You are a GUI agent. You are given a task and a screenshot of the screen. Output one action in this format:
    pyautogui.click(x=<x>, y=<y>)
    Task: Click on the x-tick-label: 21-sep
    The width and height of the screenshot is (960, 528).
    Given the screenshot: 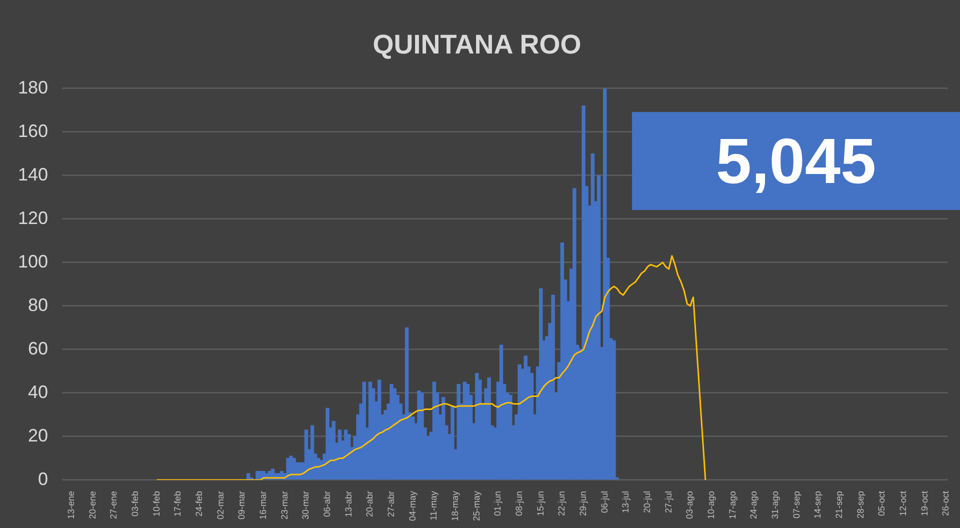 What is the action you would take?
    pyautogui.click(x=839, y=504)
    